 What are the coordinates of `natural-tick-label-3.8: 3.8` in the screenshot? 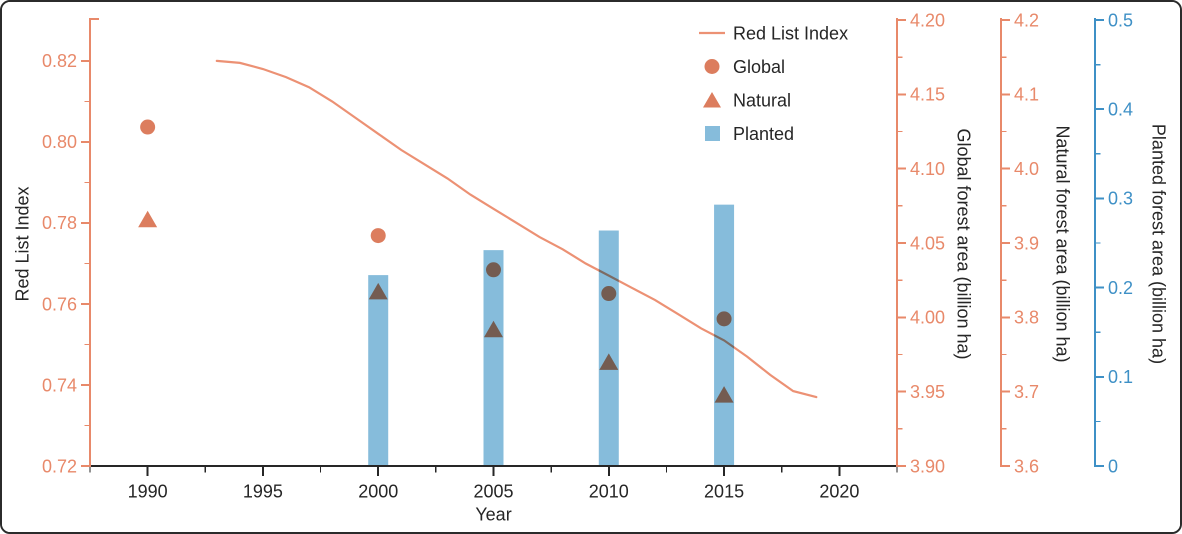 It's located at (1026, 318).